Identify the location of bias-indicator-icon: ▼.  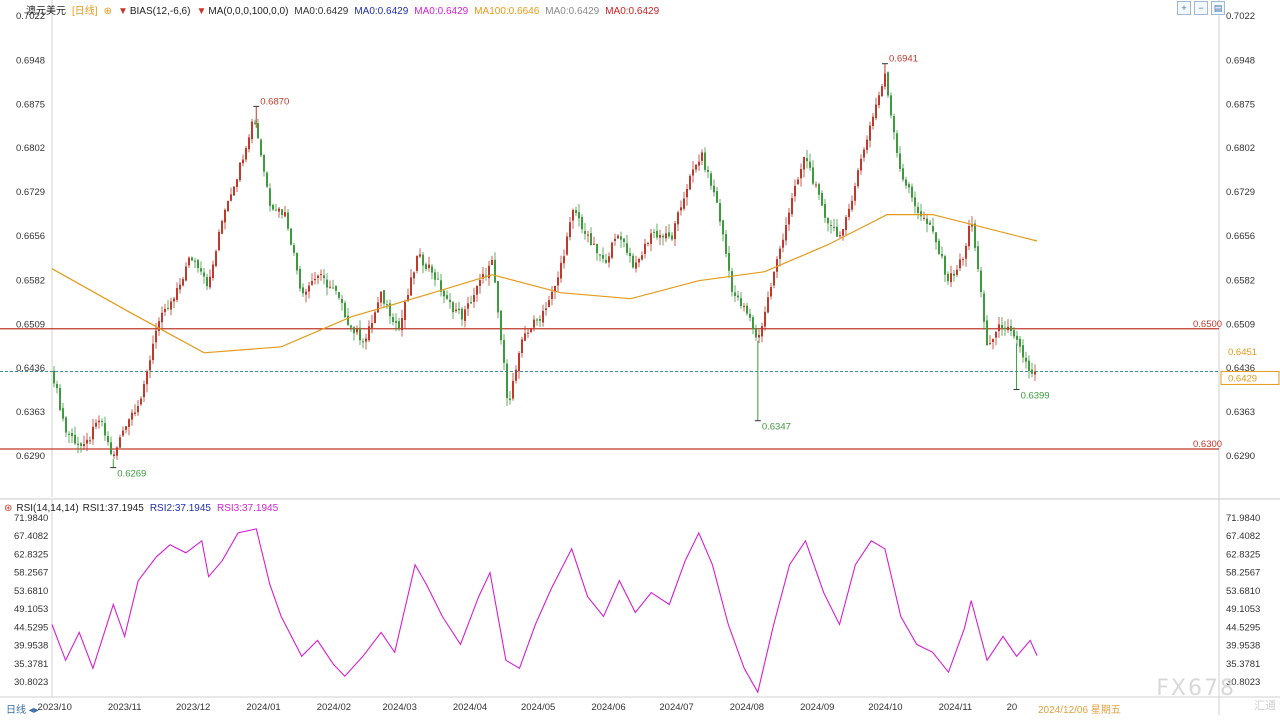
(122, 11).